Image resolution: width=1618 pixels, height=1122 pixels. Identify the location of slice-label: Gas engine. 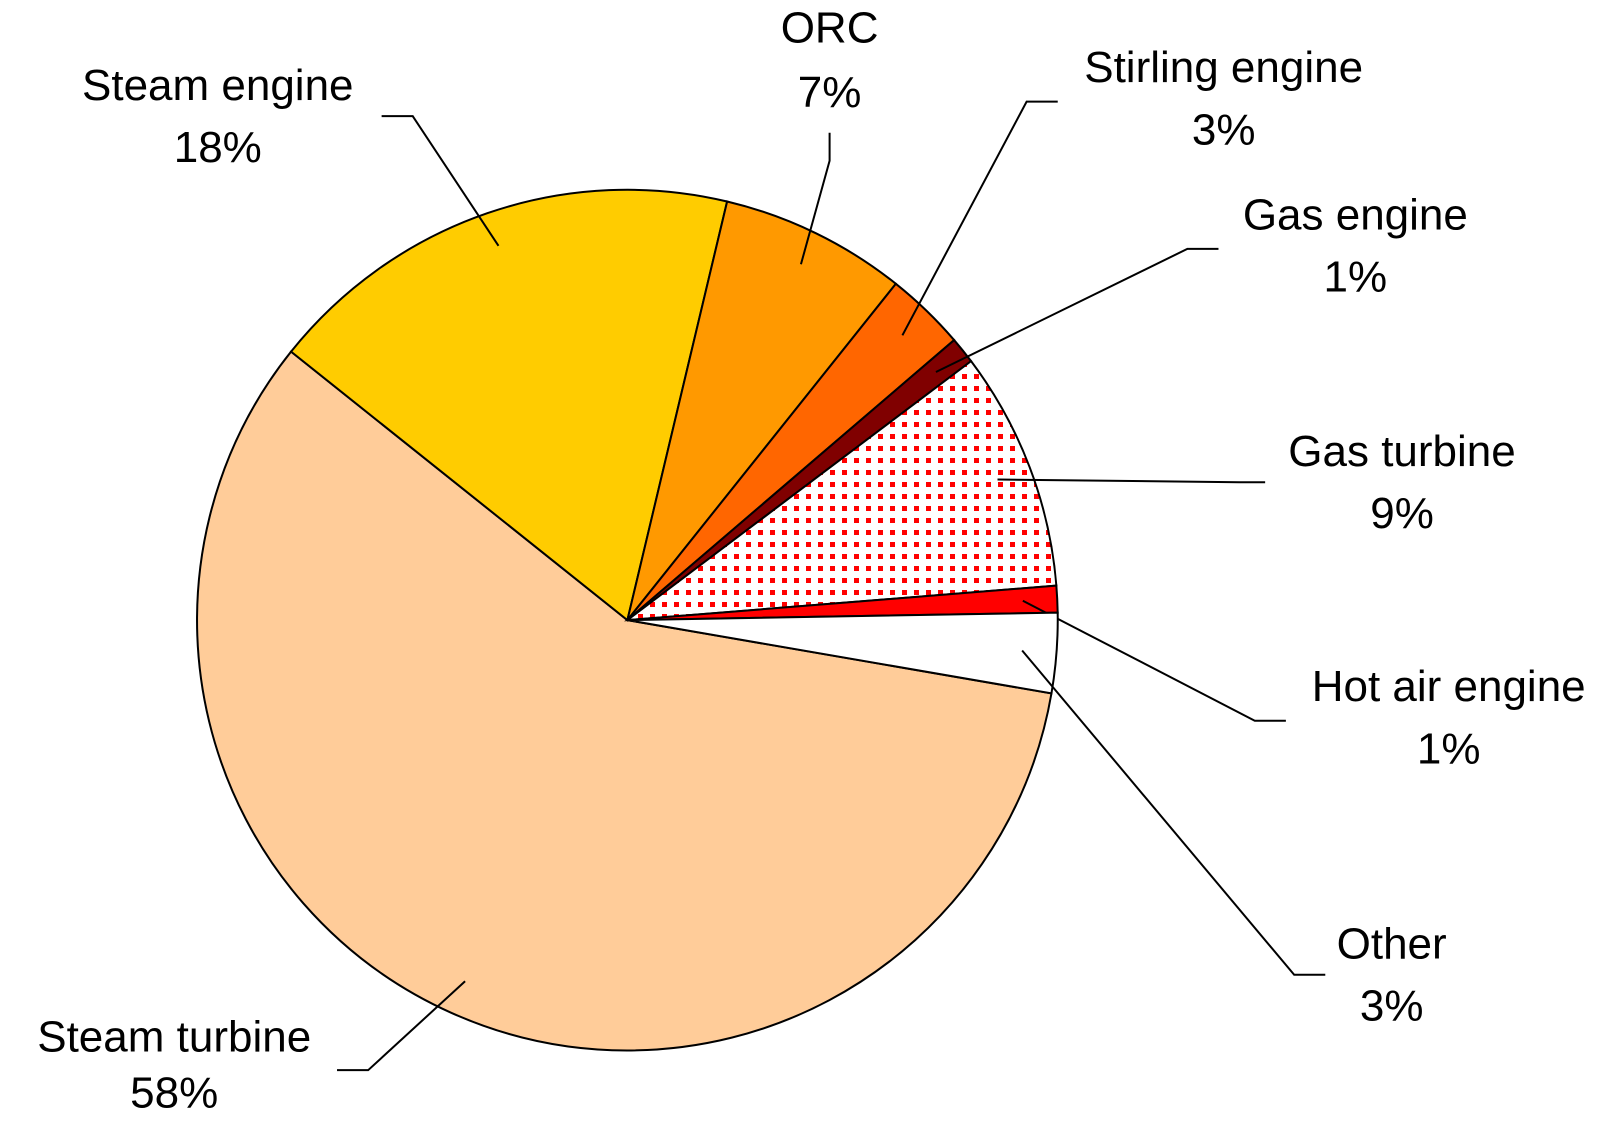
(1355, 214).